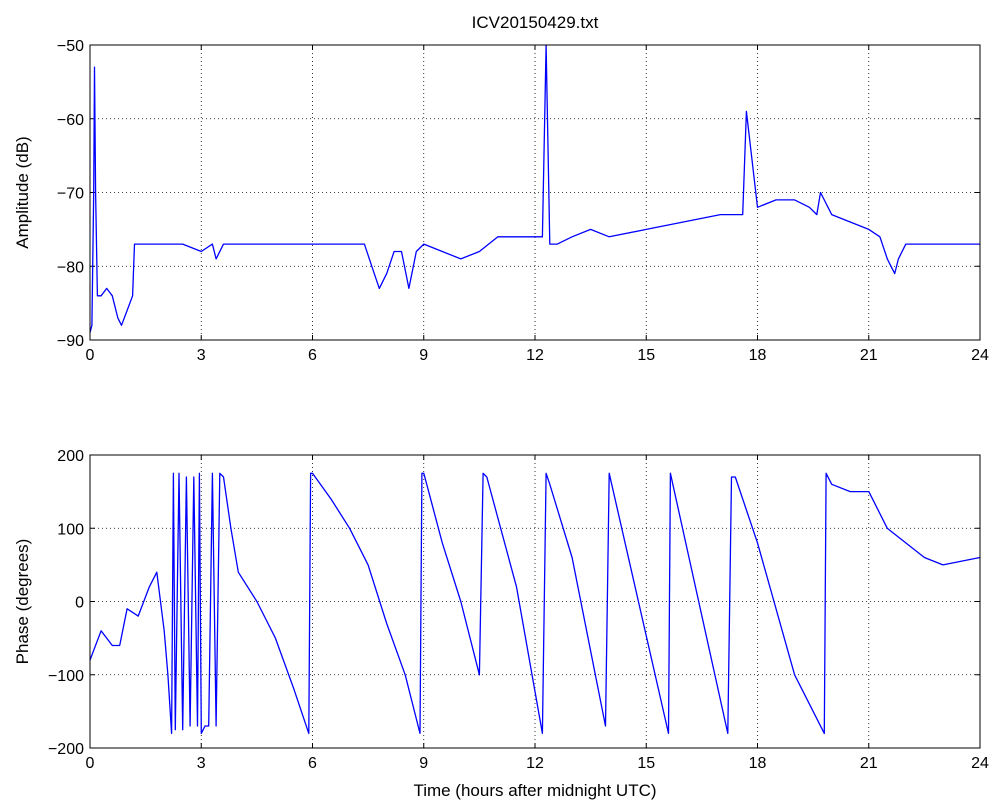 The image size is (998, 806). What do you see at coordinates (535, 22) in the screenshot?
I see `chart-title: ICV20150429.txt` at bounding box center [535, 22].